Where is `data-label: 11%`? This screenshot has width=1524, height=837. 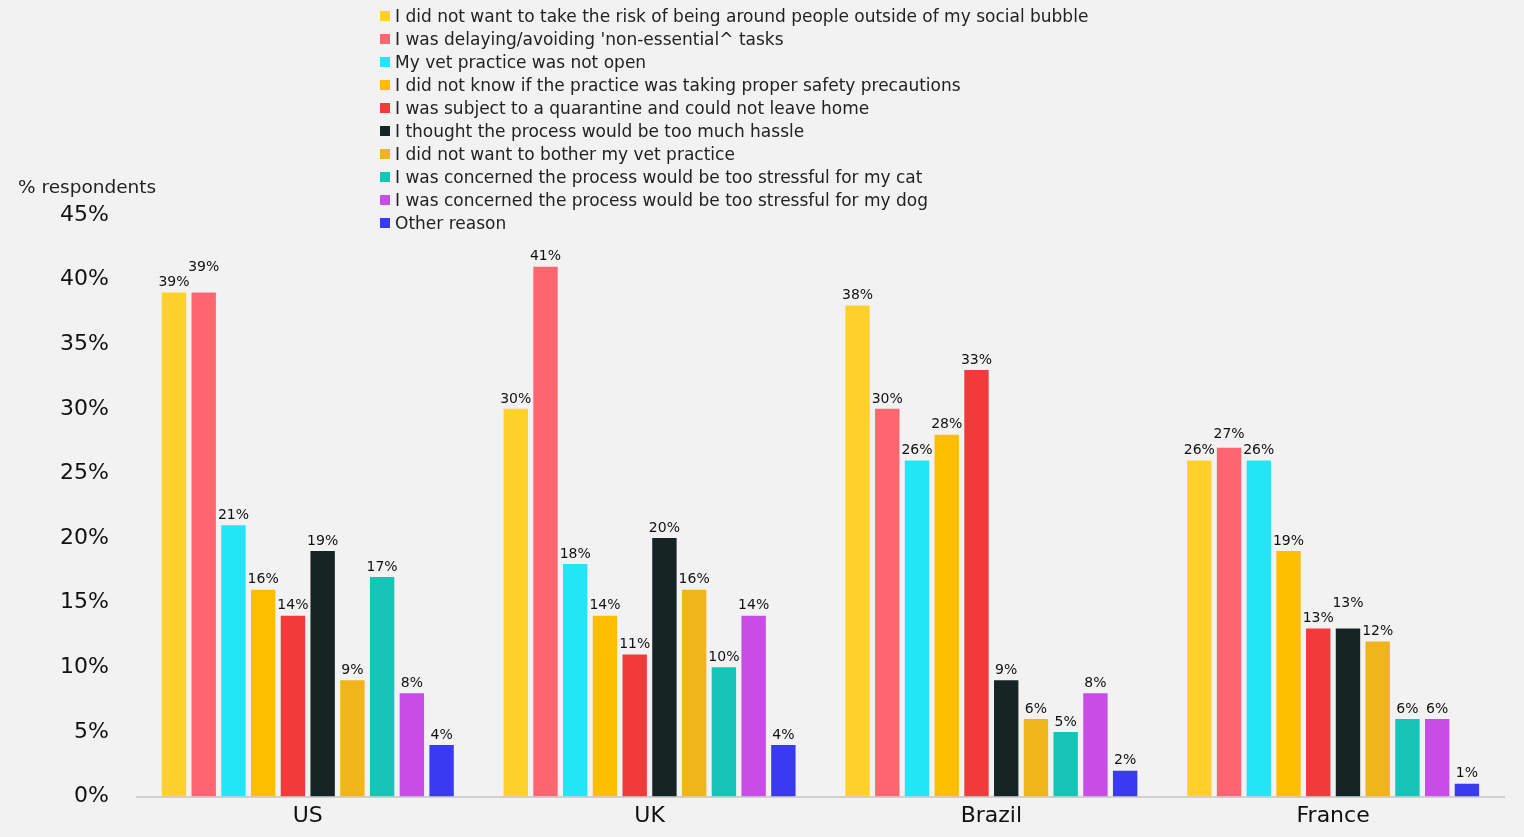 data-label: 11% is located at coordinates (635, 643).